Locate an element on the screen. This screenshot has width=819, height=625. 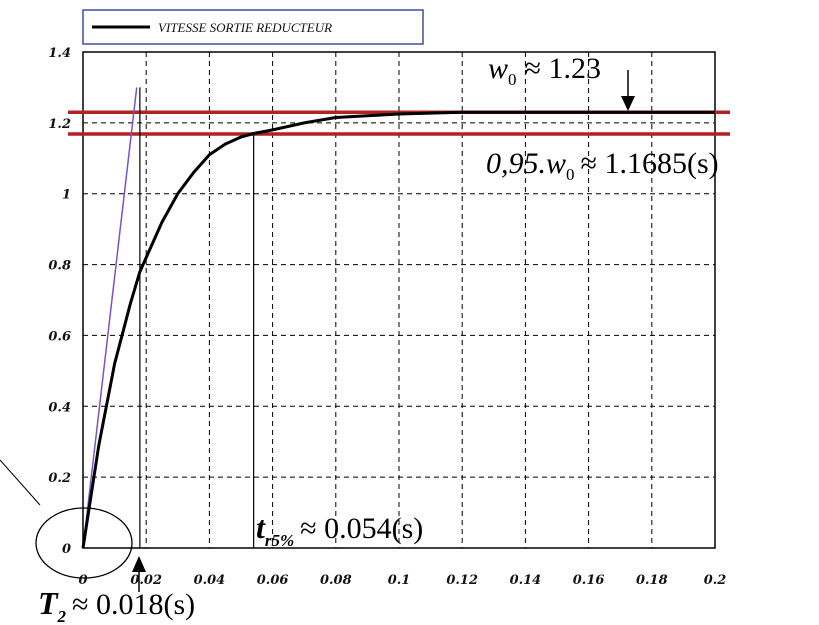
y-tick-label: 0 is located at coordinates (66, 549).